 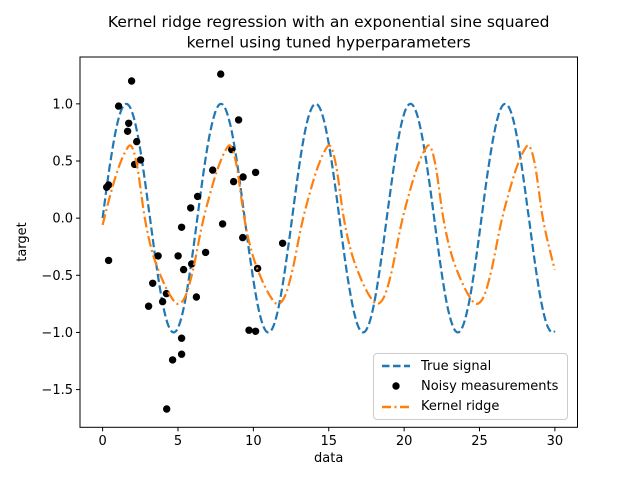 What do you see at coordinates (178, 441) in the screenshot?
I see `x-tick-label: 5` at bounding box center [178, 441].